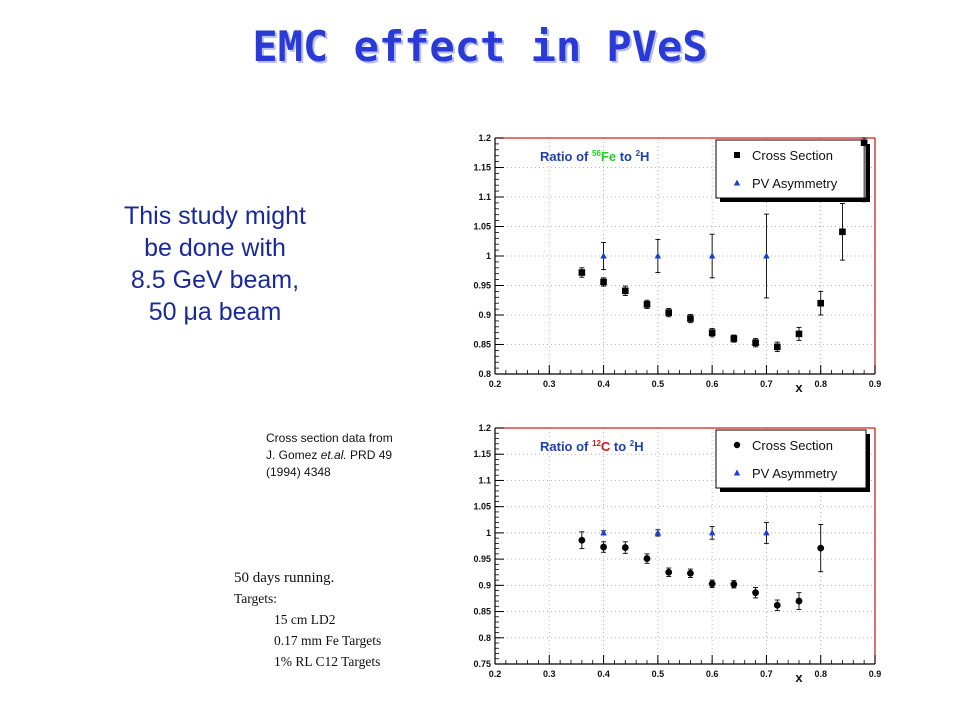 The image size is (960, 720). I want to click on title-num-element: Fe, so click(608, 156).